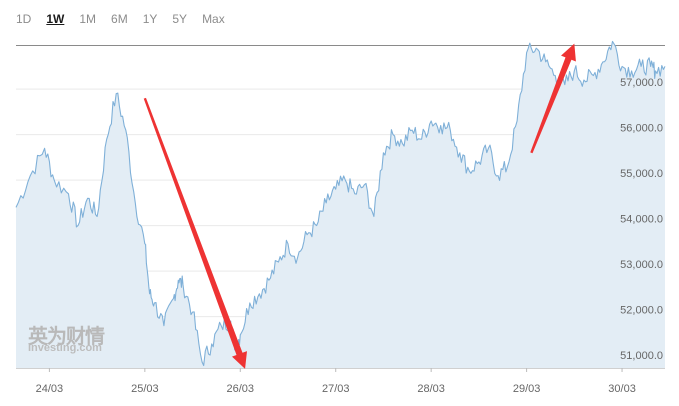 The height and width of the screenshot is (406, 679). What do you see at coordinates (195, 233) in the screenshot?
I see `down-trend-arrow` at bounding box center [195, 233].